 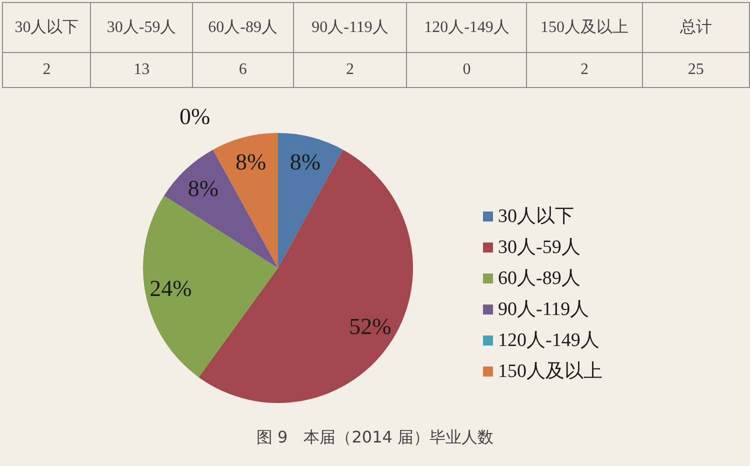 I want to click on legend-label: 30人-59人, so click(x=539, y=247).